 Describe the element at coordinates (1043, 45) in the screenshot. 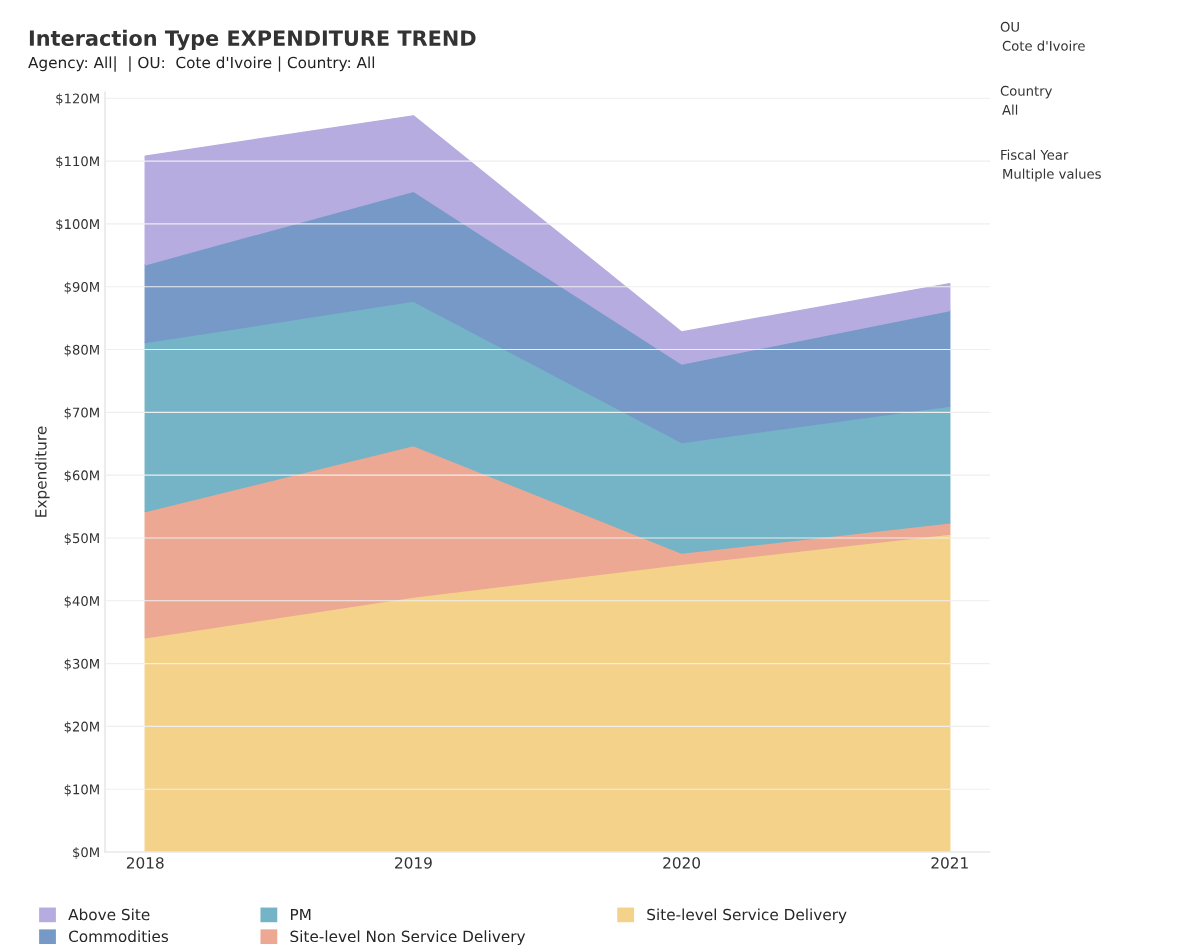

I see `text: Cote d'Ivoire` at that location.